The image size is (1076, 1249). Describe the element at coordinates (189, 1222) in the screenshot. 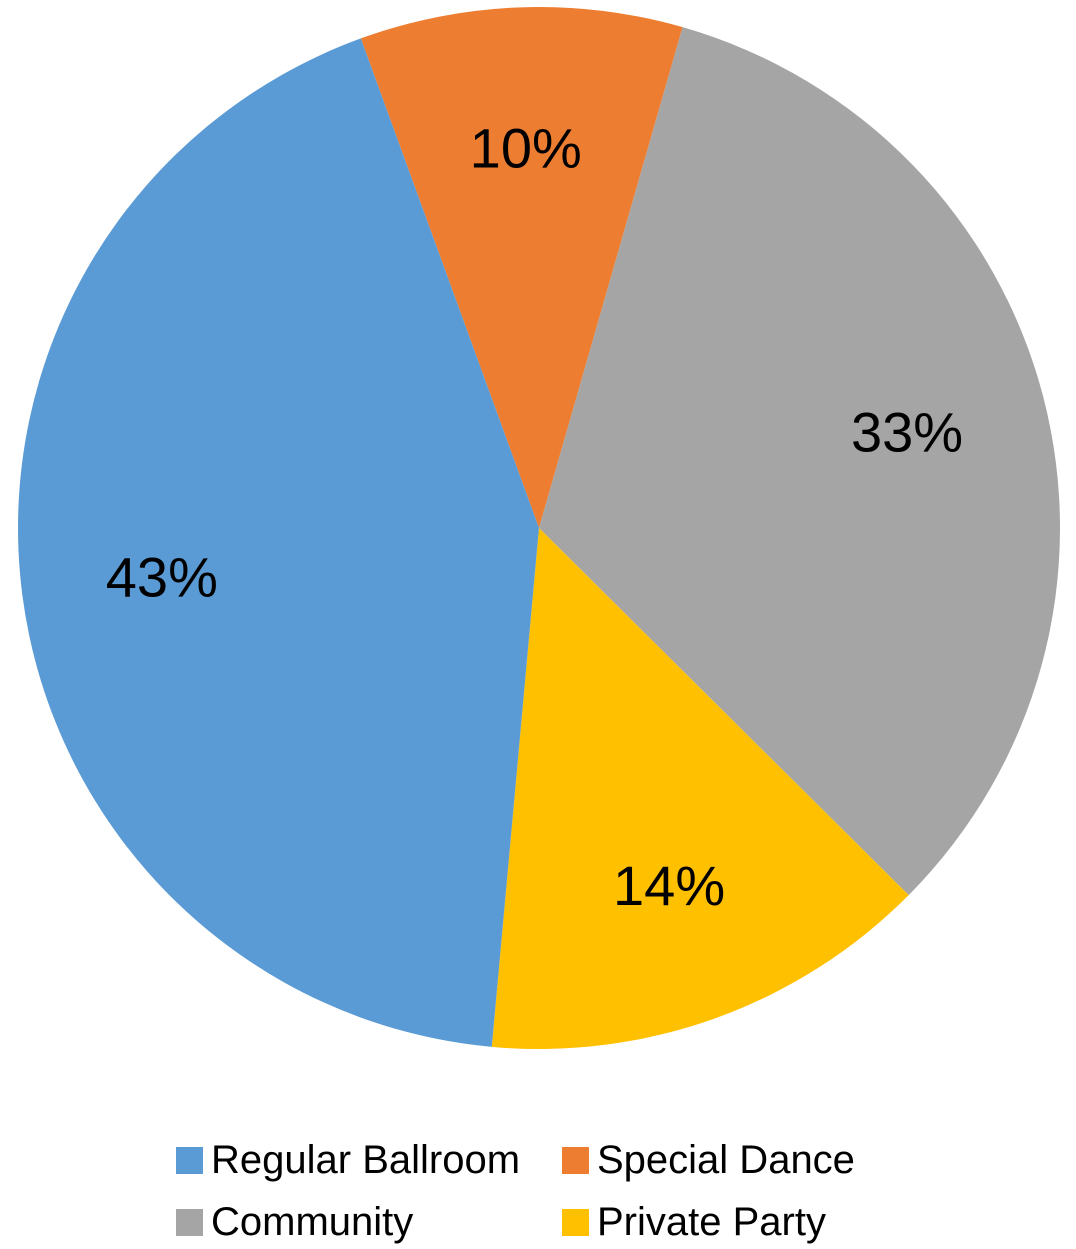

I see `legend-swatch-community` at that location.